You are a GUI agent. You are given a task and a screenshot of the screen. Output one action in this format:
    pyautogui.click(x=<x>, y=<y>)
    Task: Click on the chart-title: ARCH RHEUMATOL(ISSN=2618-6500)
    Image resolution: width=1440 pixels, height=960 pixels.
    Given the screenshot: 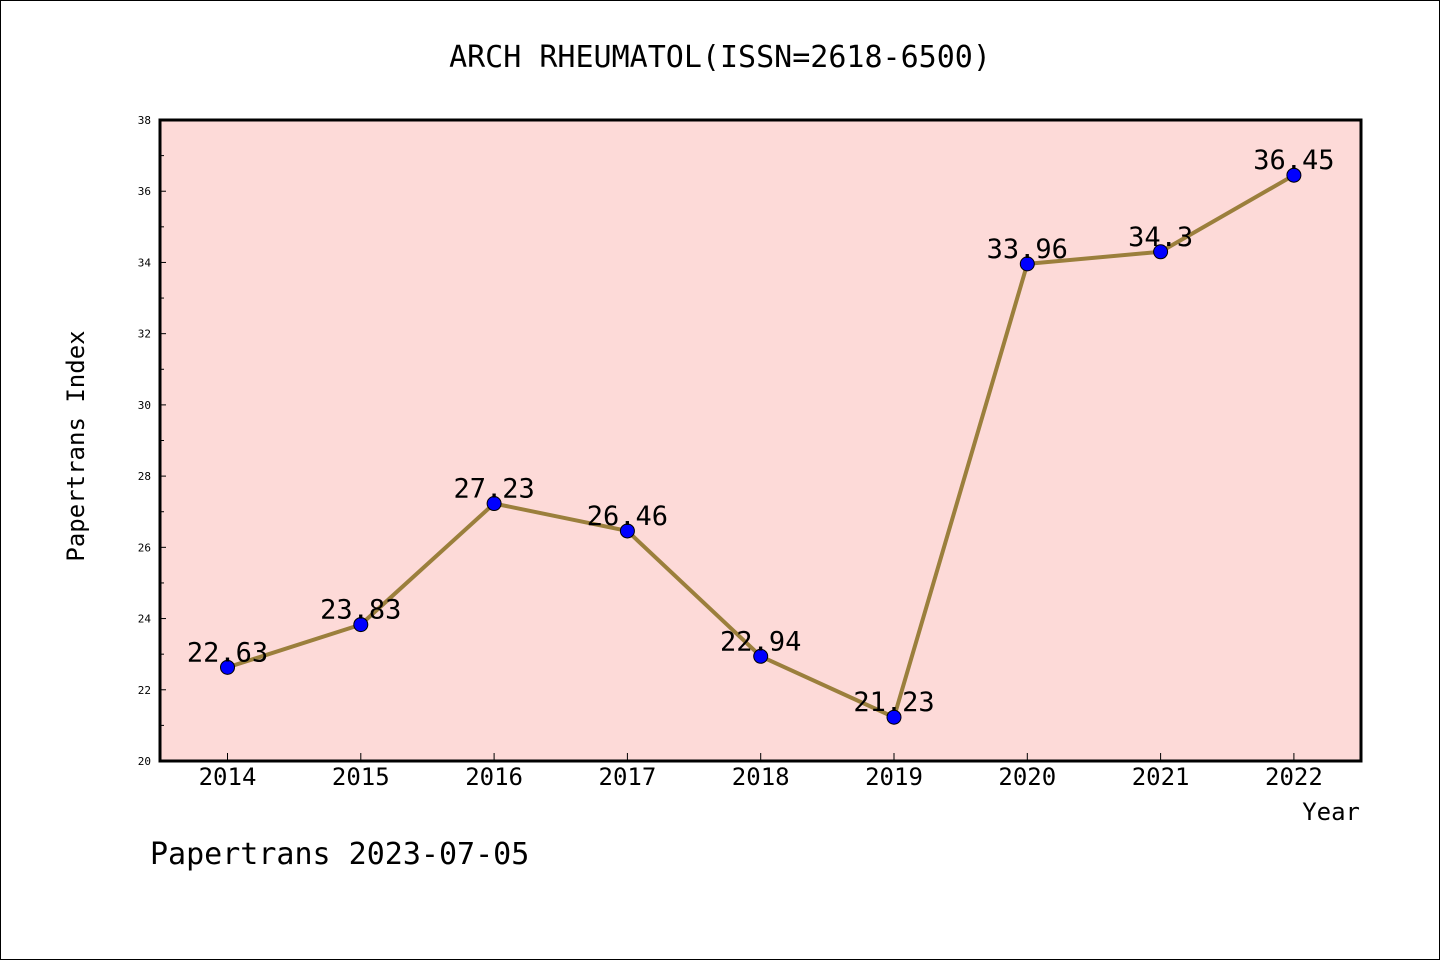 What is the action you would take?
    pyautogui.click(x=720, y=57)
    